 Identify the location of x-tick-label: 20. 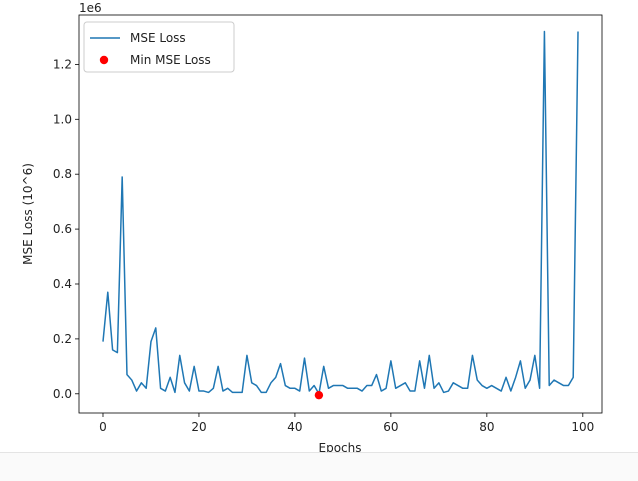
(198, 427).